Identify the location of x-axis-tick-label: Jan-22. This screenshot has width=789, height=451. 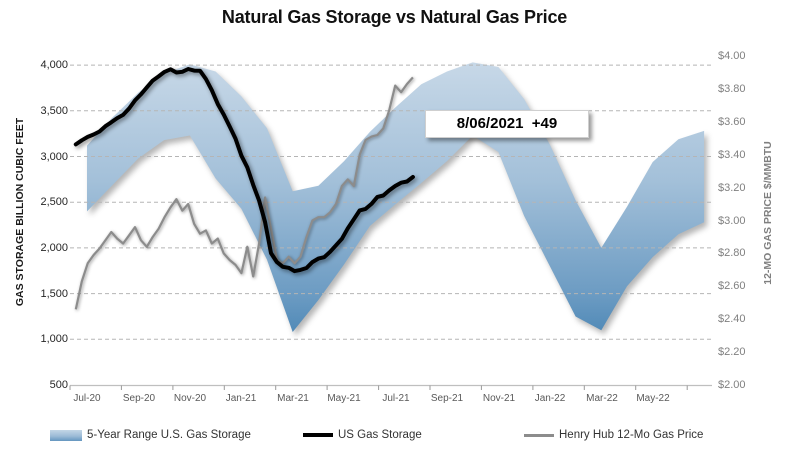
(550, 398).